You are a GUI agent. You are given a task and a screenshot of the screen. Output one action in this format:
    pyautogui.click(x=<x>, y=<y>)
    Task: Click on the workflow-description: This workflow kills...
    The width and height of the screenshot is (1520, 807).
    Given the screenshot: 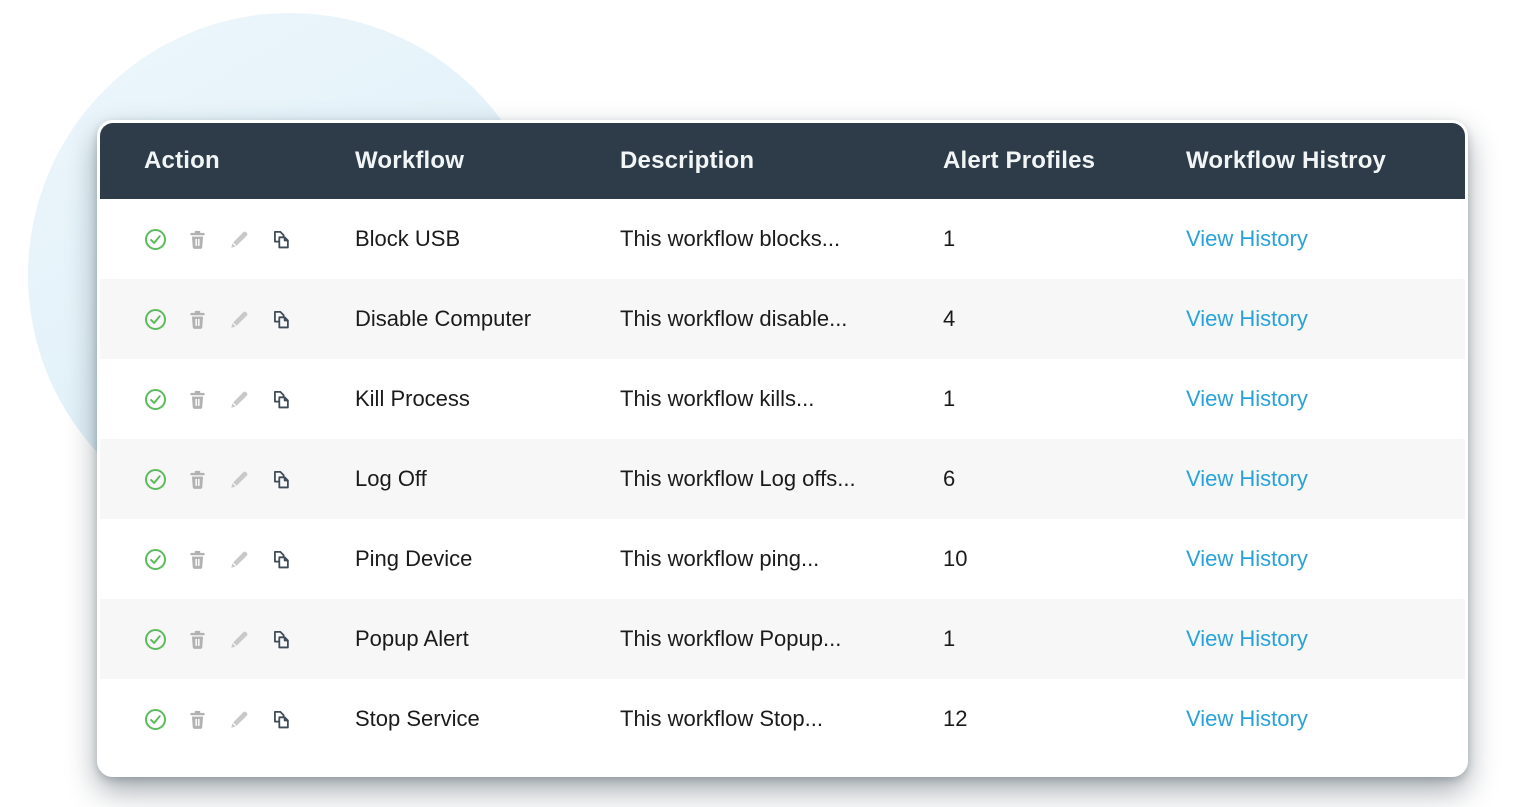 What is the action you would take?
    pyautogui.click(x=717, y=398)
    